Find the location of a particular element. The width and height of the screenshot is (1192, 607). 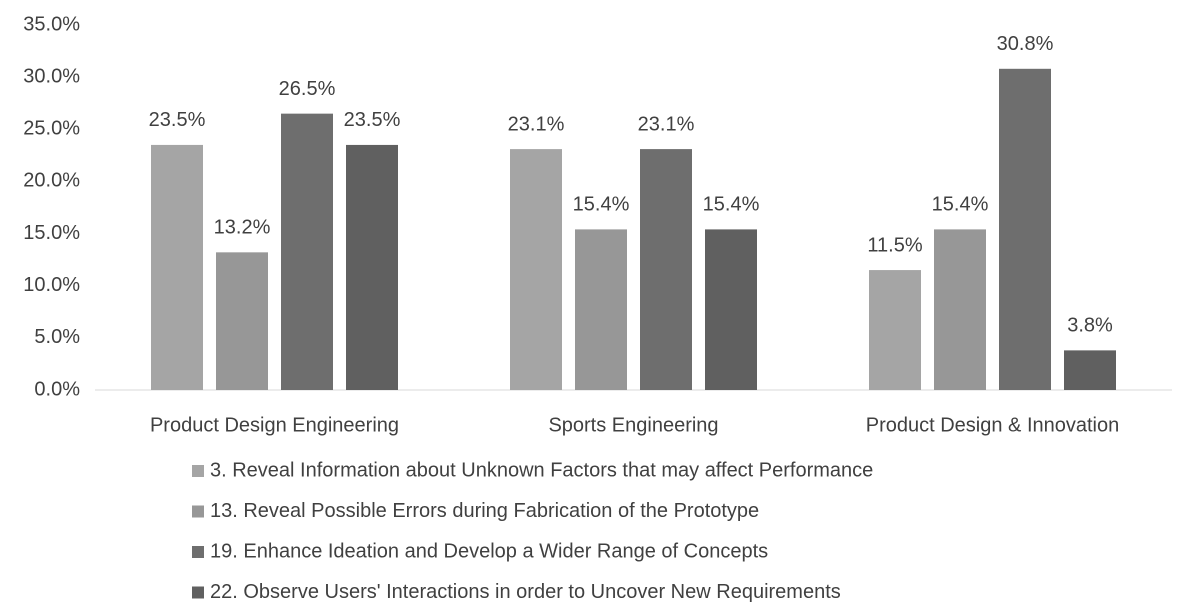

y-tick-label: 15.0% is located at coordinates (51, 233).